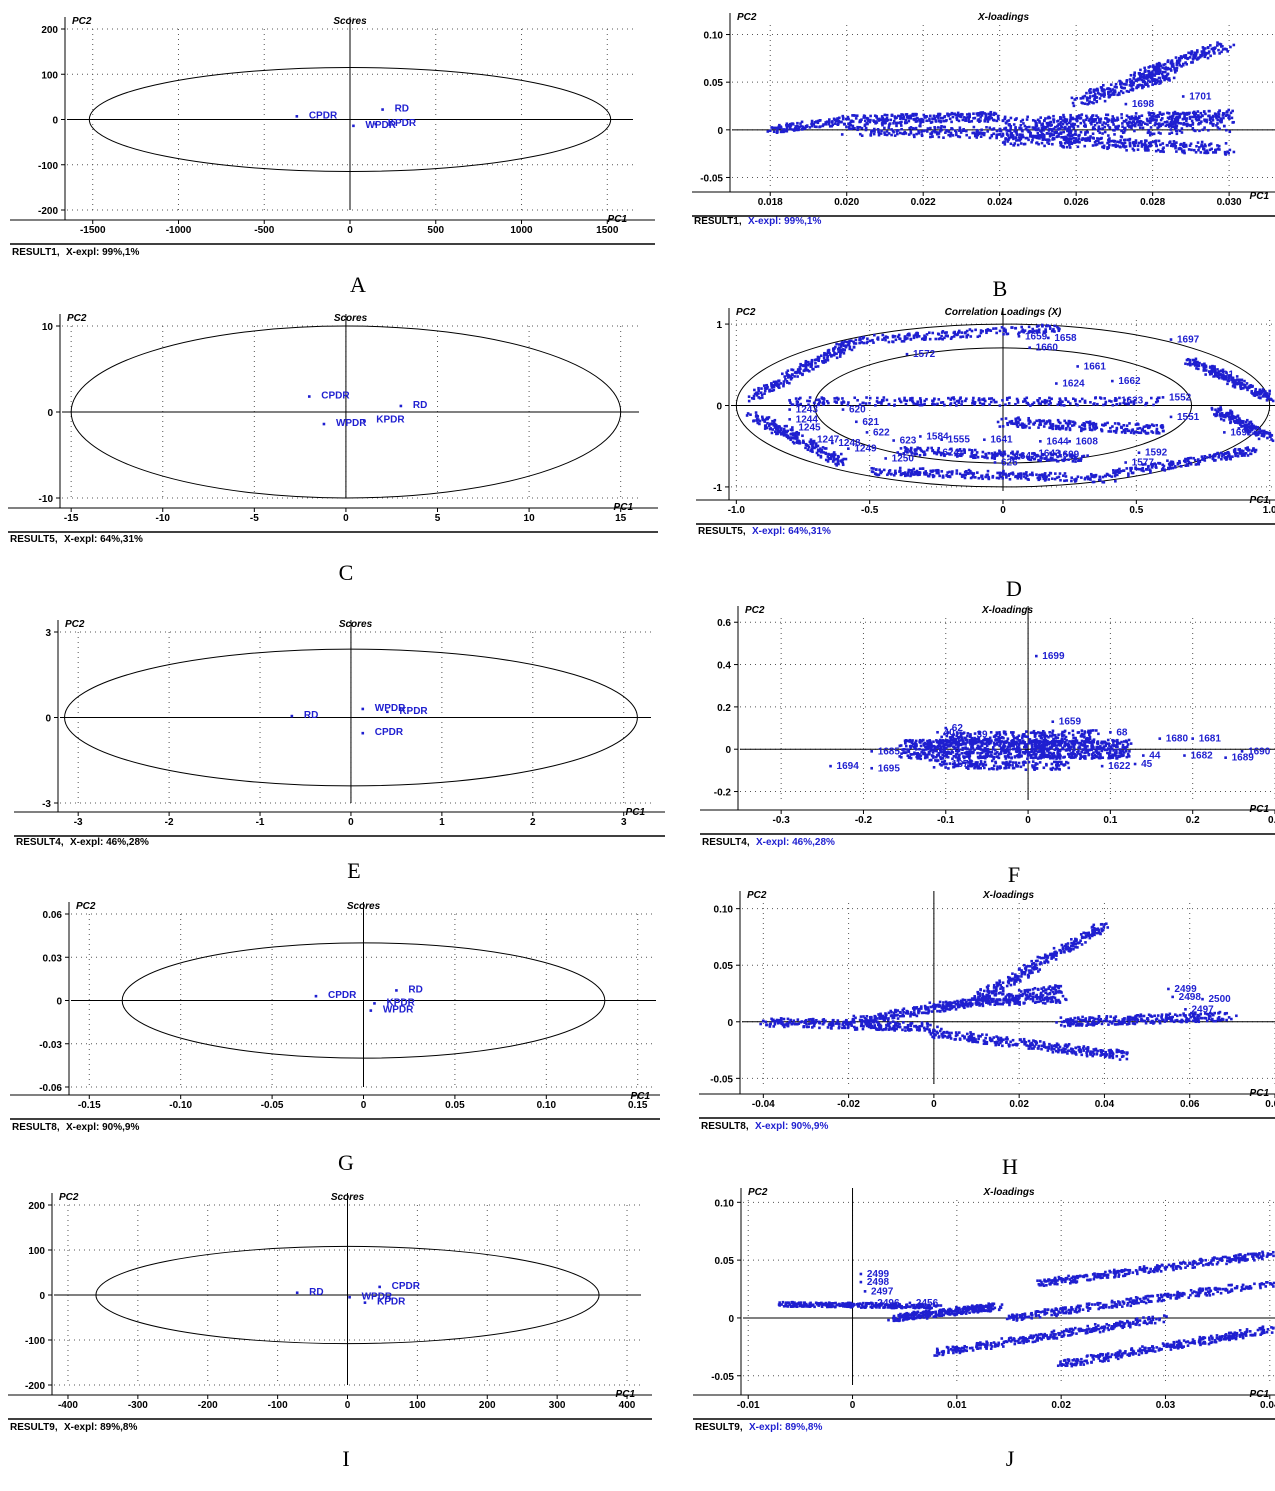  What do you see at coordinates (903, 458) in the screenshot?
I see `loading-label: 1250` at bounding box center [903, 458].